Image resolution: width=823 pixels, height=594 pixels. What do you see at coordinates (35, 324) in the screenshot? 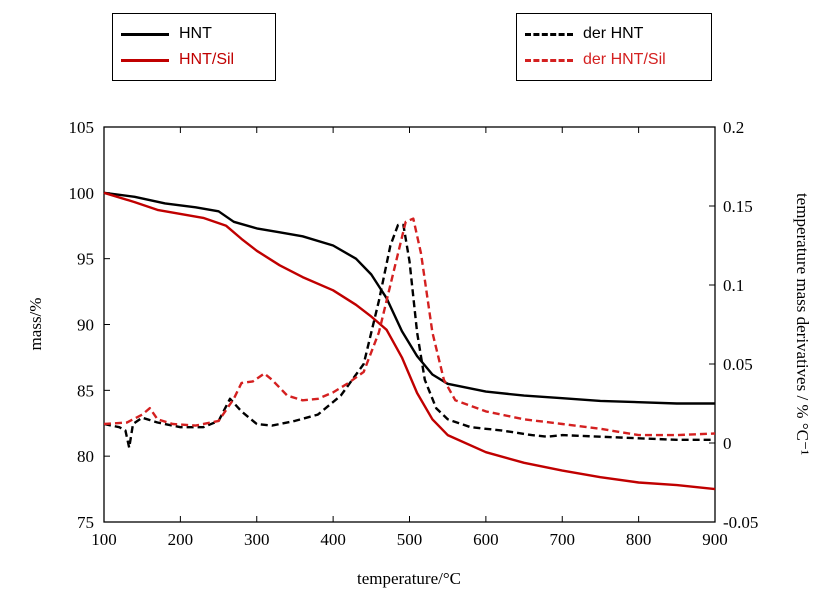
I see `y-axis-left-label: mass/%` at bounding box center [35, 324].